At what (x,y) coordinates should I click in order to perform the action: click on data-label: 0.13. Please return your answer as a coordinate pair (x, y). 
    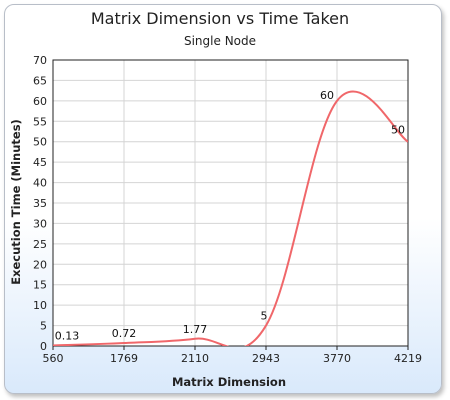
    Looking at the image, I should click on (67, 335).